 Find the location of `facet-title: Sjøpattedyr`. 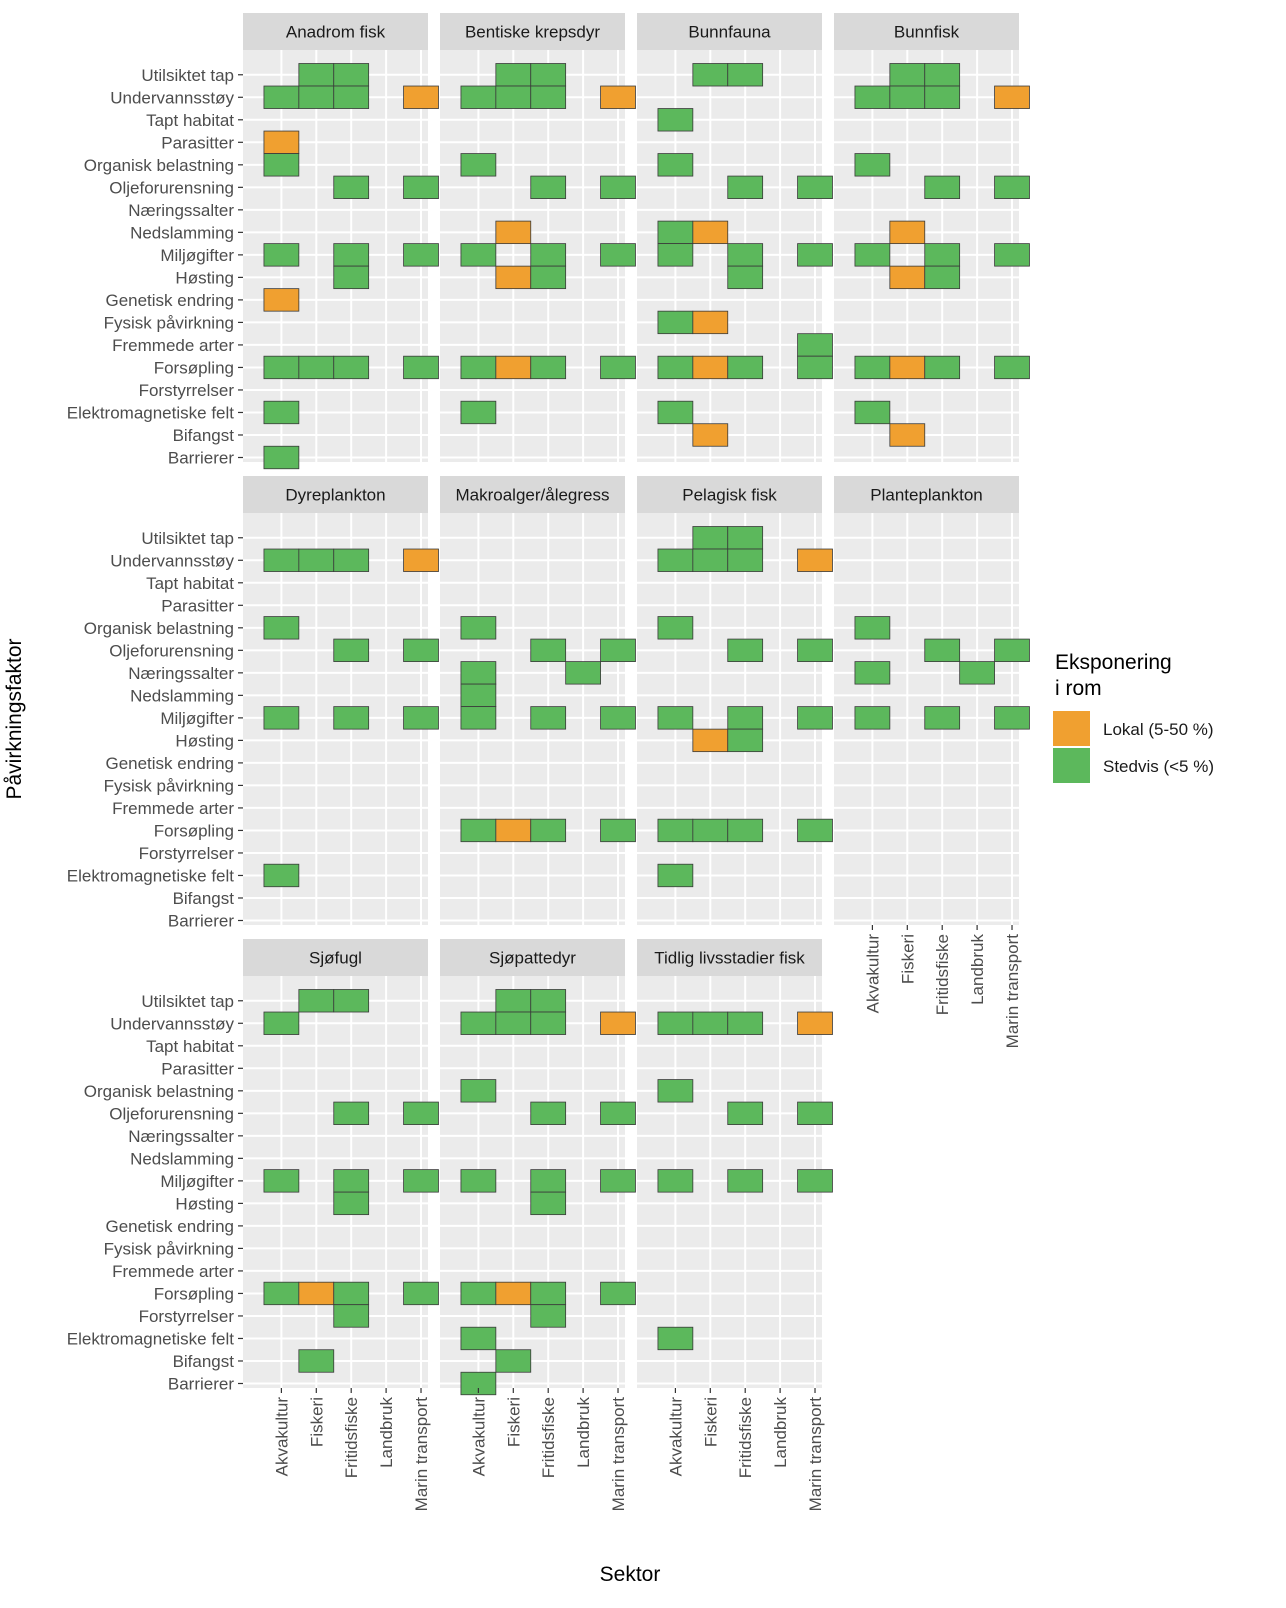

facet-title: Sjøpattedyr is located at coordinates (532, 958).